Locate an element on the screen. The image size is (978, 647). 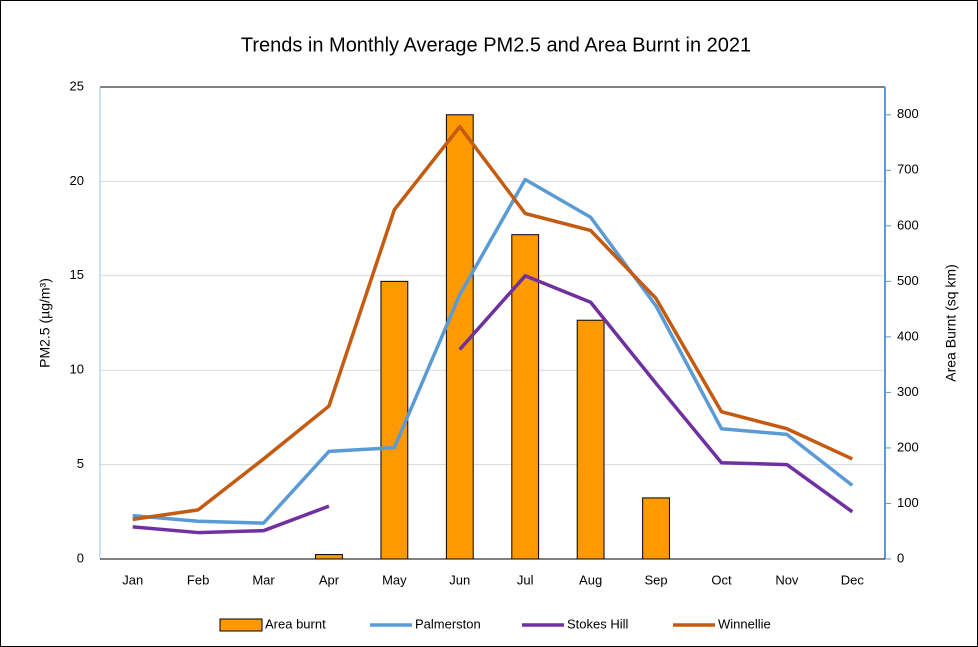
legend-label: Palmerston is located at coordinates (448, 623).